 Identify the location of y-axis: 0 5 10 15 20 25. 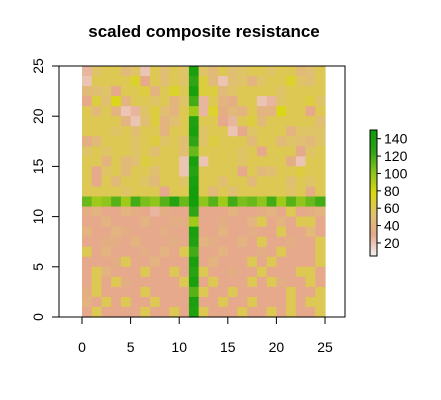
(45, 189).